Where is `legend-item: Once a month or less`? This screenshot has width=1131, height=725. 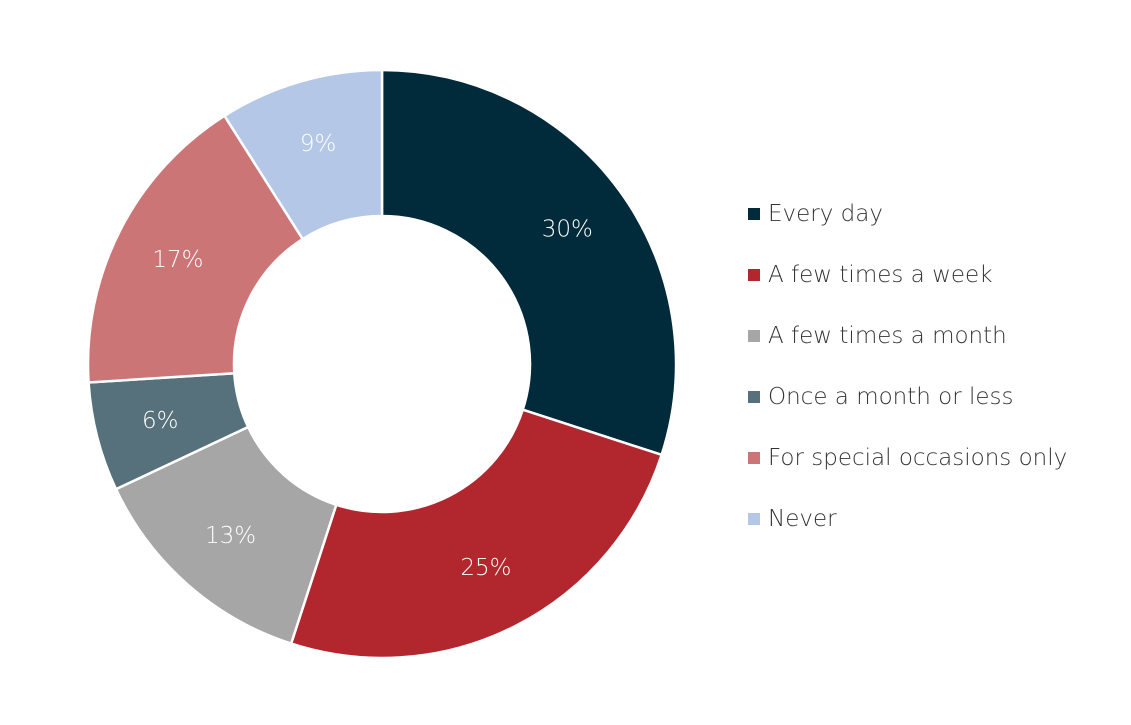
legend-item: Once a month or less is located at coordinates (881, 397).